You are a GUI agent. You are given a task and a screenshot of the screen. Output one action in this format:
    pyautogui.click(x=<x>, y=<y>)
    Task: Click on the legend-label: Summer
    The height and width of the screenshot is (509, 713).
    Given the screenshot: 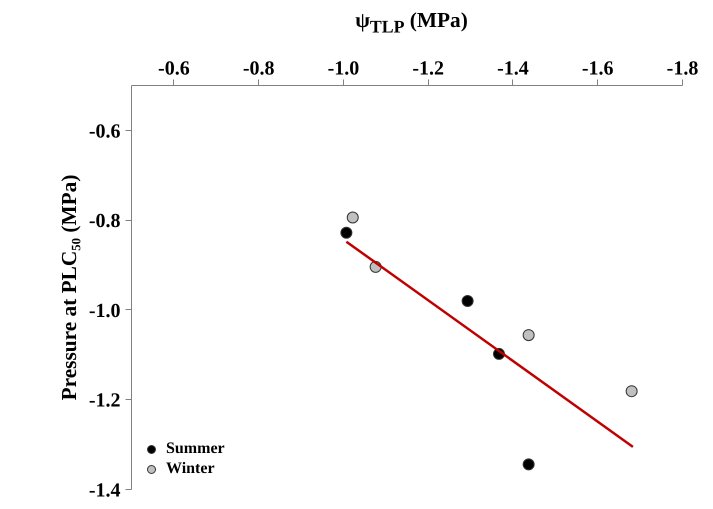 What is the action you would take?
    pyautogui.click(x=195, y=449)
    